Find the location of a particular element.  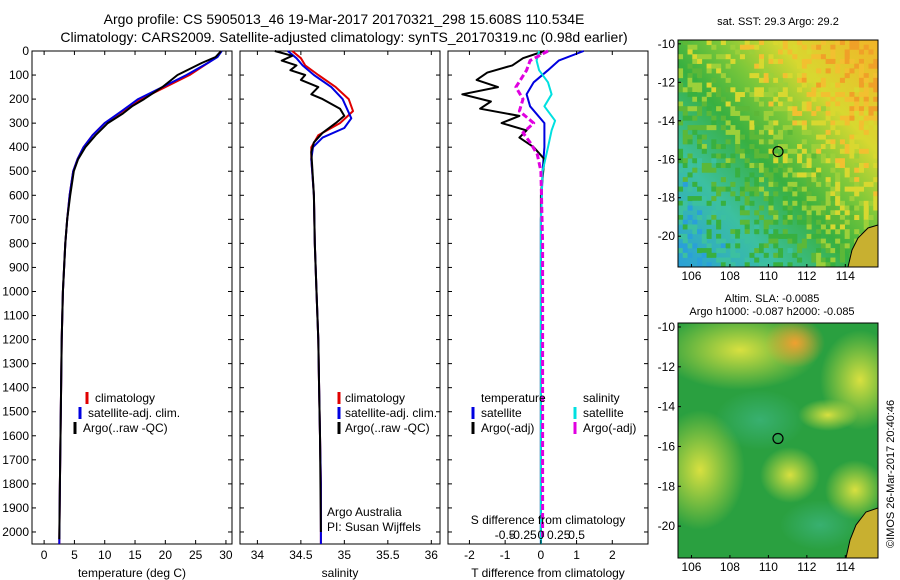

map-y-tick-label: -14 is located at coordinates (667, 407).